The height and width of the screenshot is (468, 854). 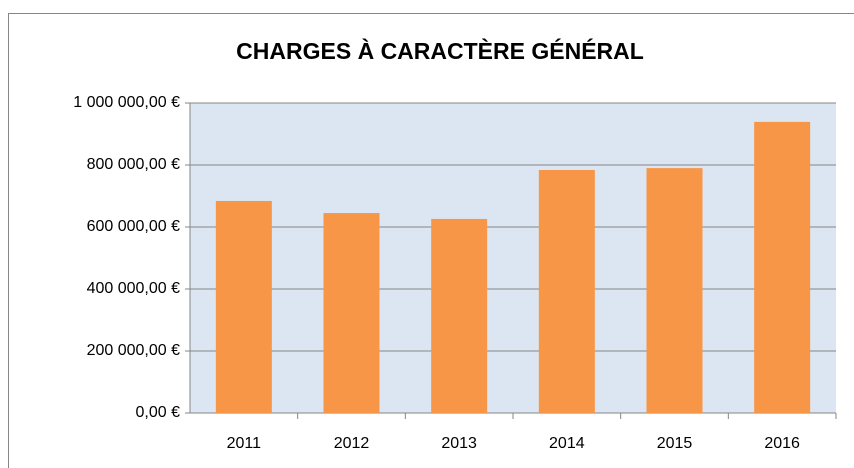 I want to click on x-tick-label: 2011, so click(x=244, y=443).